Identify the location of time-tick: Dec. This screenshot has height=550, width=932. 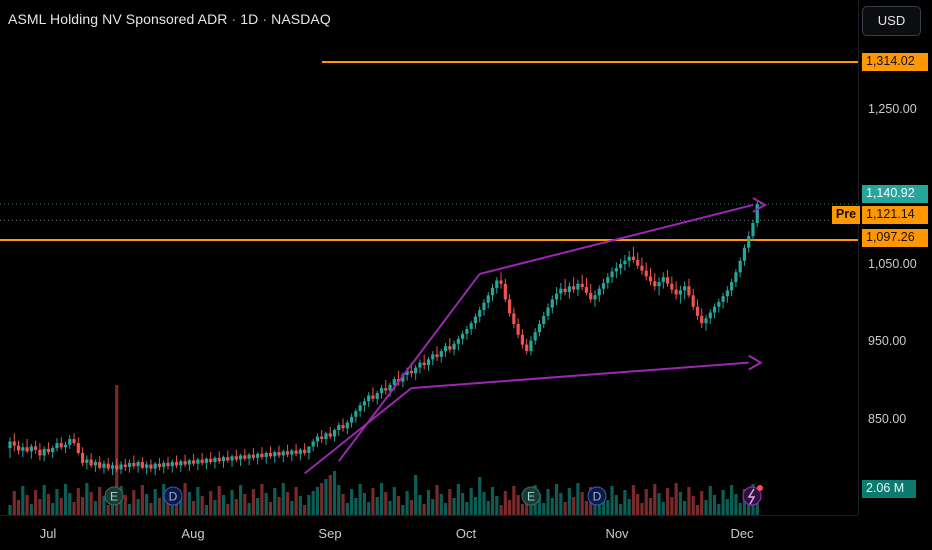
(742, 533).